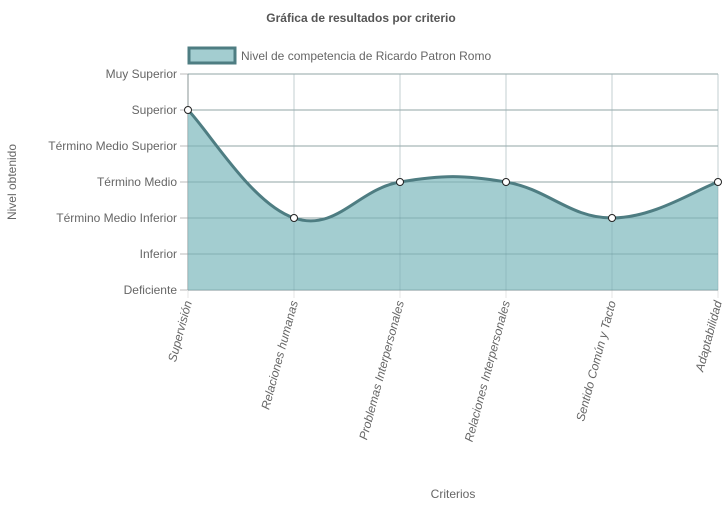 This screenshot has width=722, height=507. Describe the element at coordinates (141, 74) in the screenshot. I see `y-tick-label: Muy Superior` at that location.